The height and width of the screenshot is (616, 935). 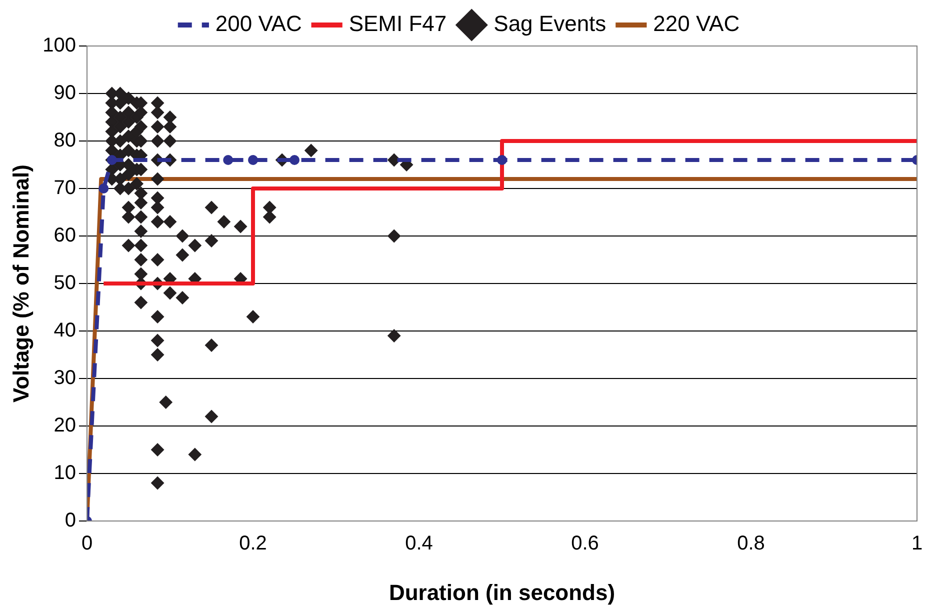 What do you see at coordinates (21, 283) in the screenshot?
I see `y-axis-title: Voltage (% of Nominal)` at bounding box center [21, 283].